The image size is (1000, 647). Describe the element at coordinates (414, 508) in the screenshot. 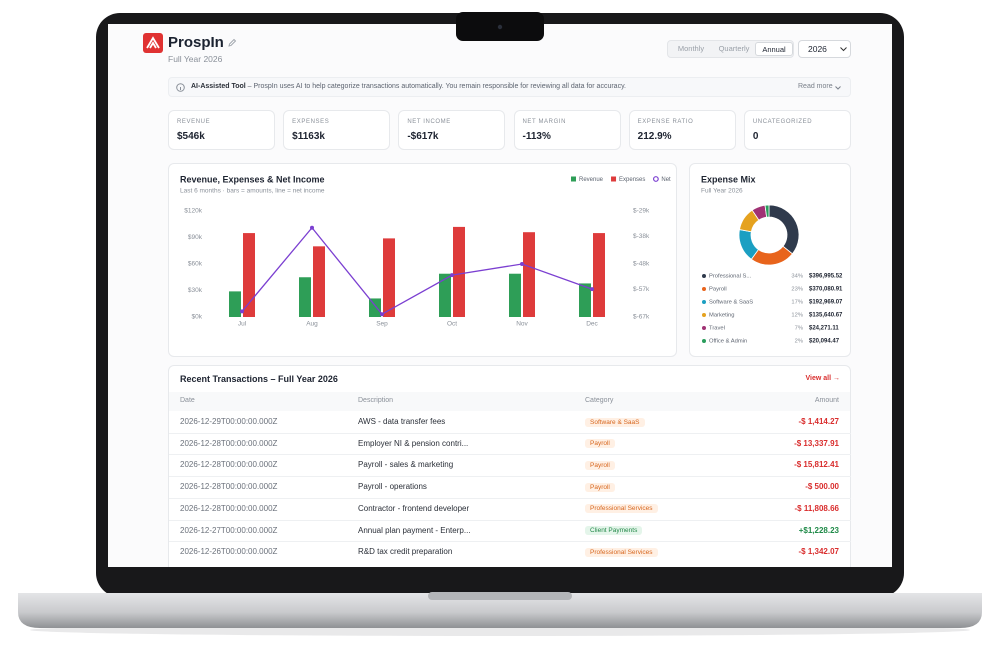

I see `description-cell: Contractor - frontend developer` at that location.